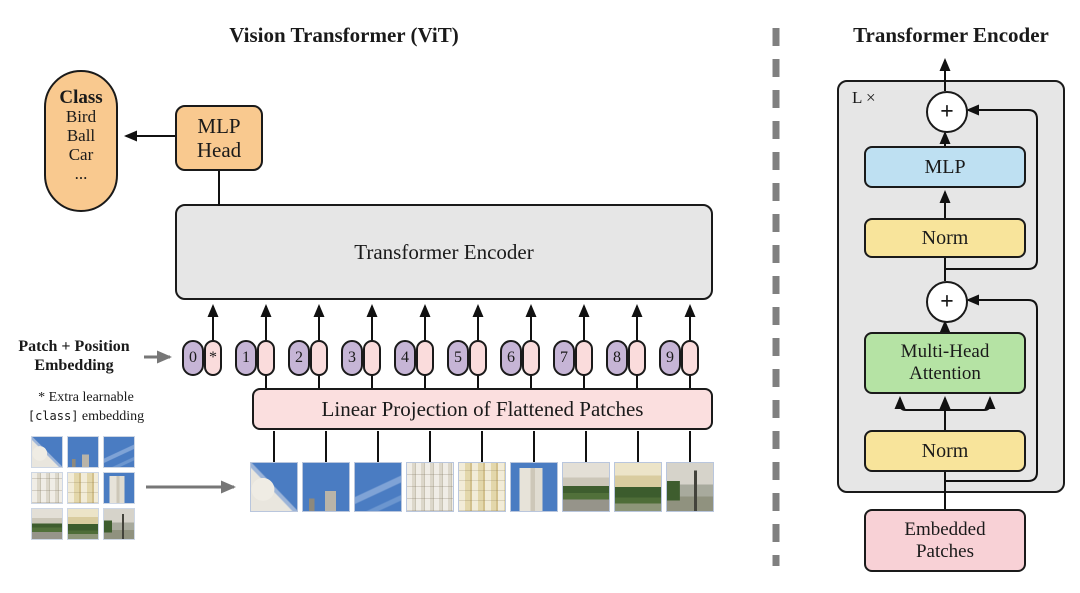  Describe the element at coordinates (945, 351) in the screenshot. I see `mha-line1: Multi-Head` at that location.